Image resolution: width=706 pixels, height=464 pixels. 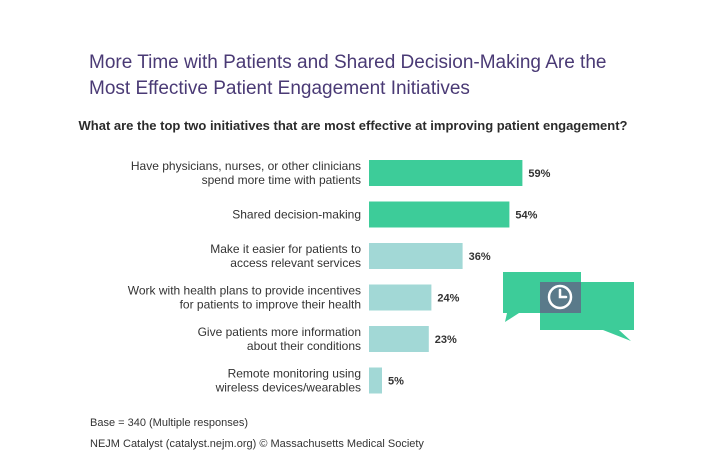 What do you see at coordinates (563, 293) in the screenshot?
I see `clock-hands` at bounding box center [563, 293].